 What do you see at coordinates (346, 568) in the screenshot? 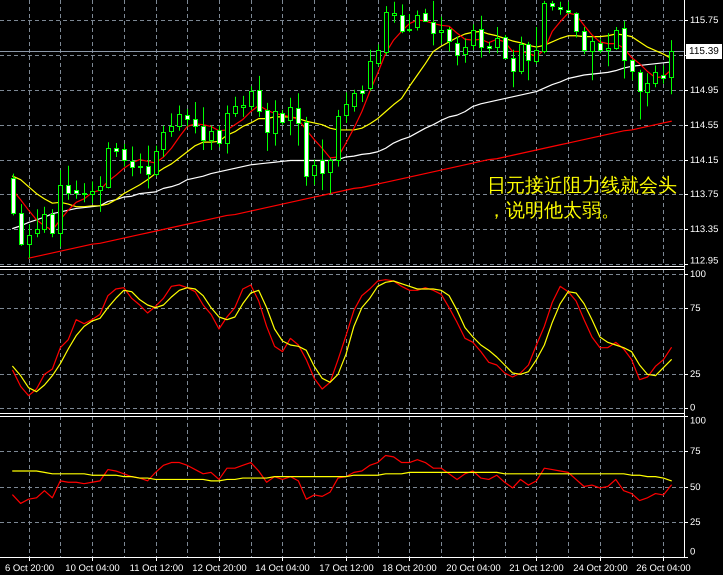
I see `x-tick-label: 17 Oct 12:00` at bounding box center [346, 568].